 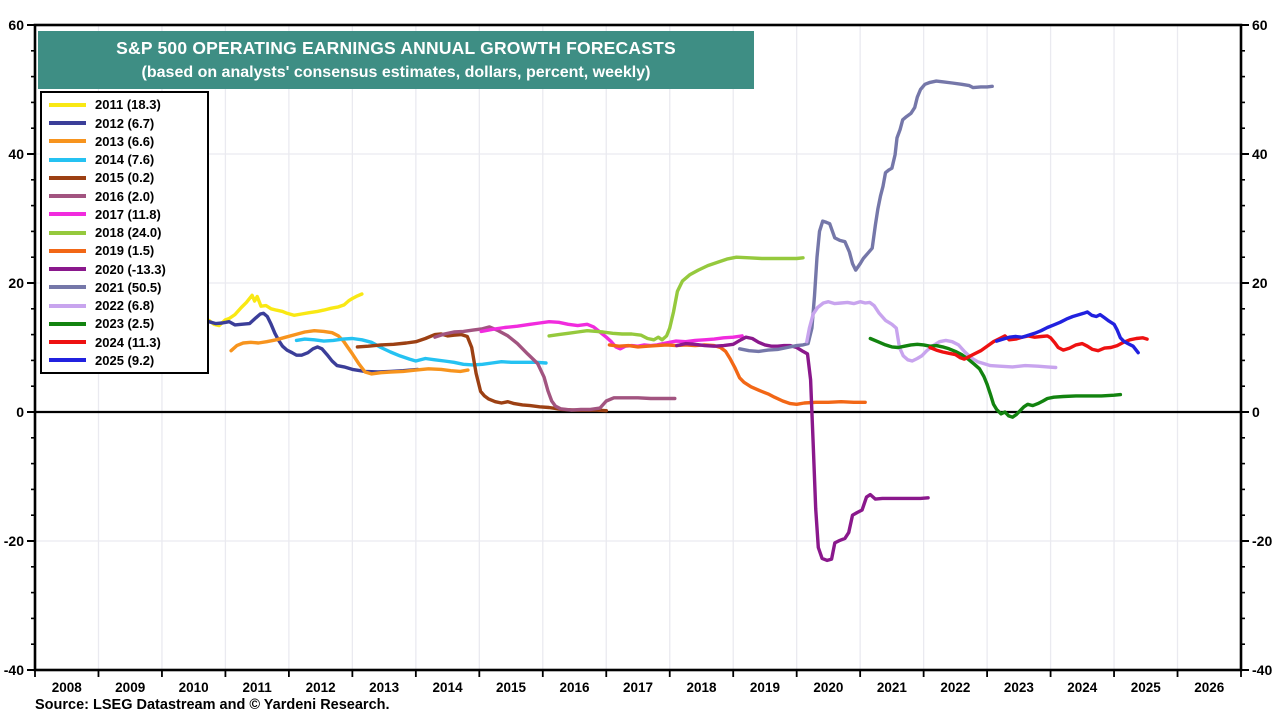 I want to click on legend-swatch-2025, so click(x=67, y=360).